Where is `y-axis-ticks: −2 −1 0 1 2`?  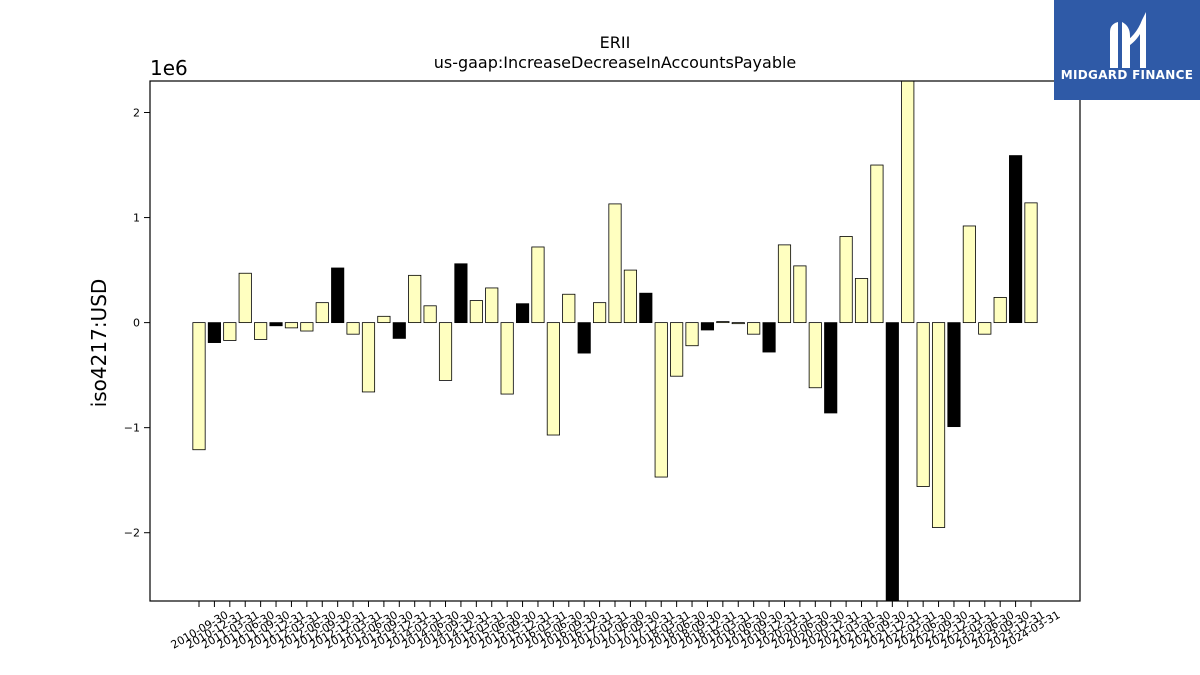
y-axis-ticks: −2 −1 0 1 2 is located at coordinates (137, 323).